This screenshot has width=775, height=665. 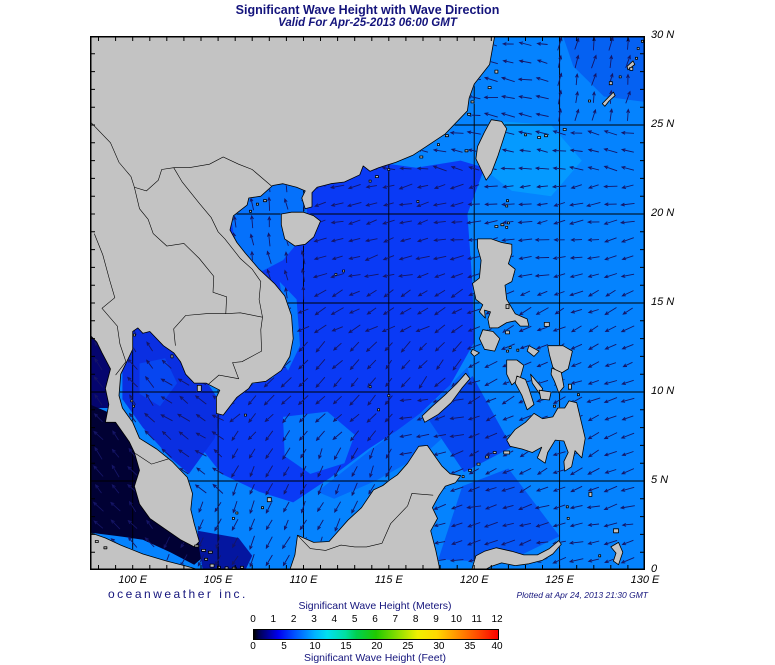 I want to click on legend-feet-tick: 10, so click(x=315, y=646).